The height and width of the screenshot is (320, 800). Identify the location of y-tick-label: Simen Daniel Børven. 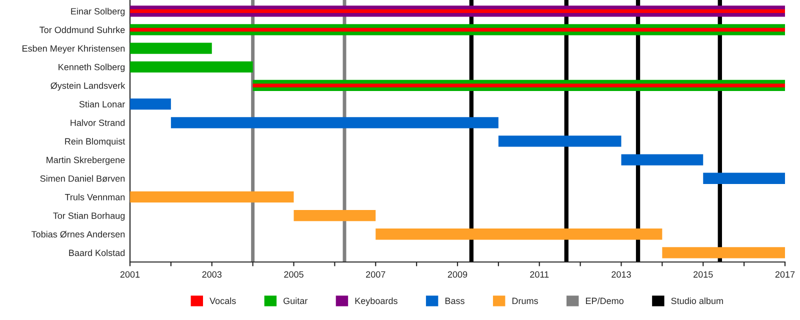
(82, 178).